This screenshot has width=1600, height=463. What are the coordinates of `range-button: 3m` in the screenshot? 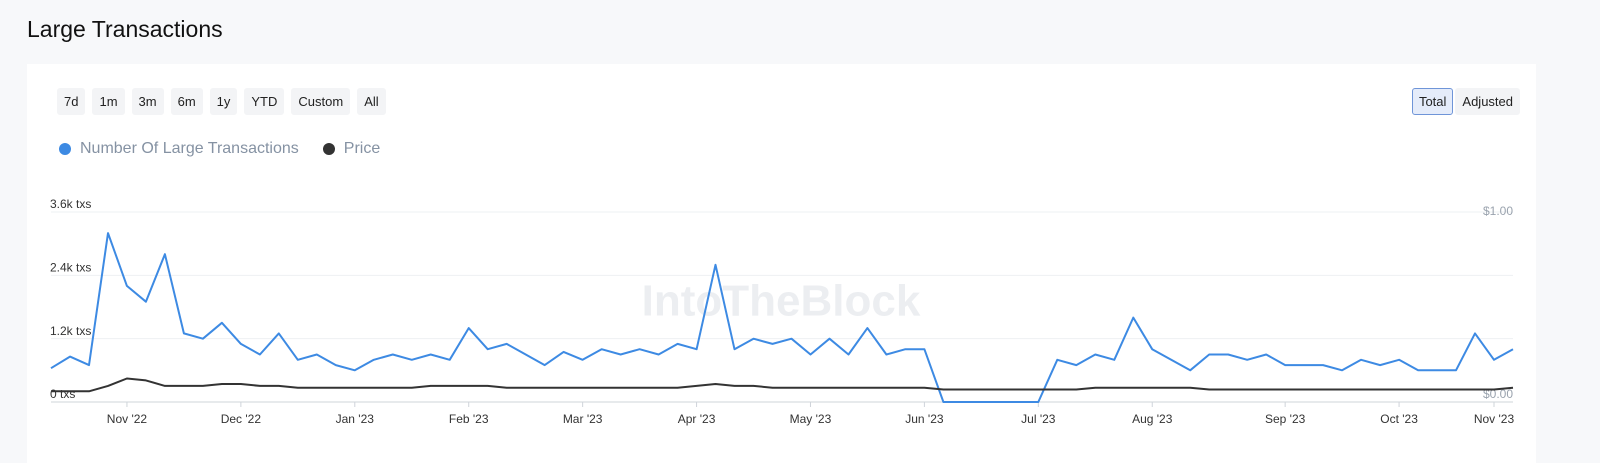 It's located at (147, 101).